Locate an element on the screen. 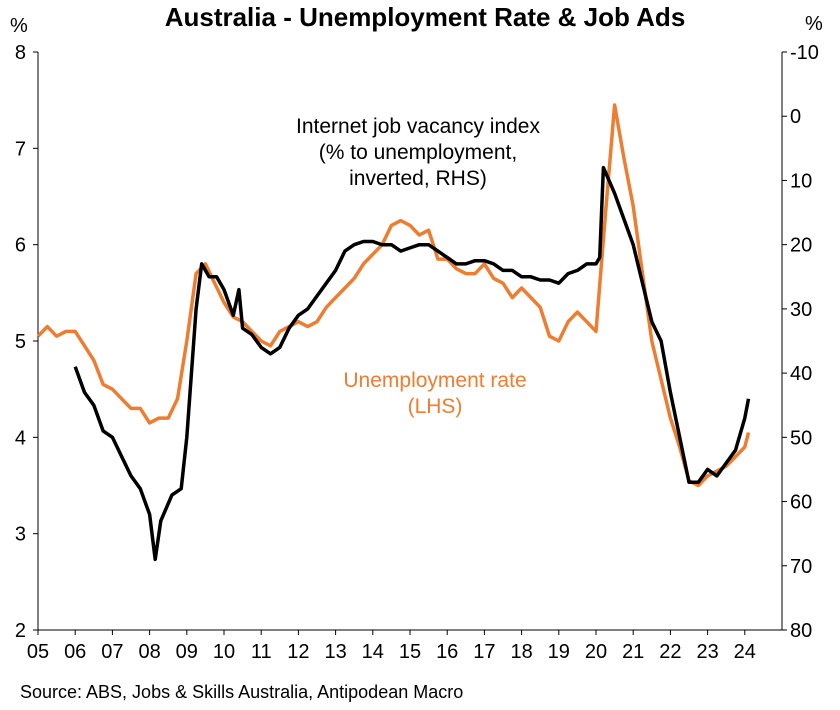  x-tick-label: 06 is located at coordinates (75, 652).